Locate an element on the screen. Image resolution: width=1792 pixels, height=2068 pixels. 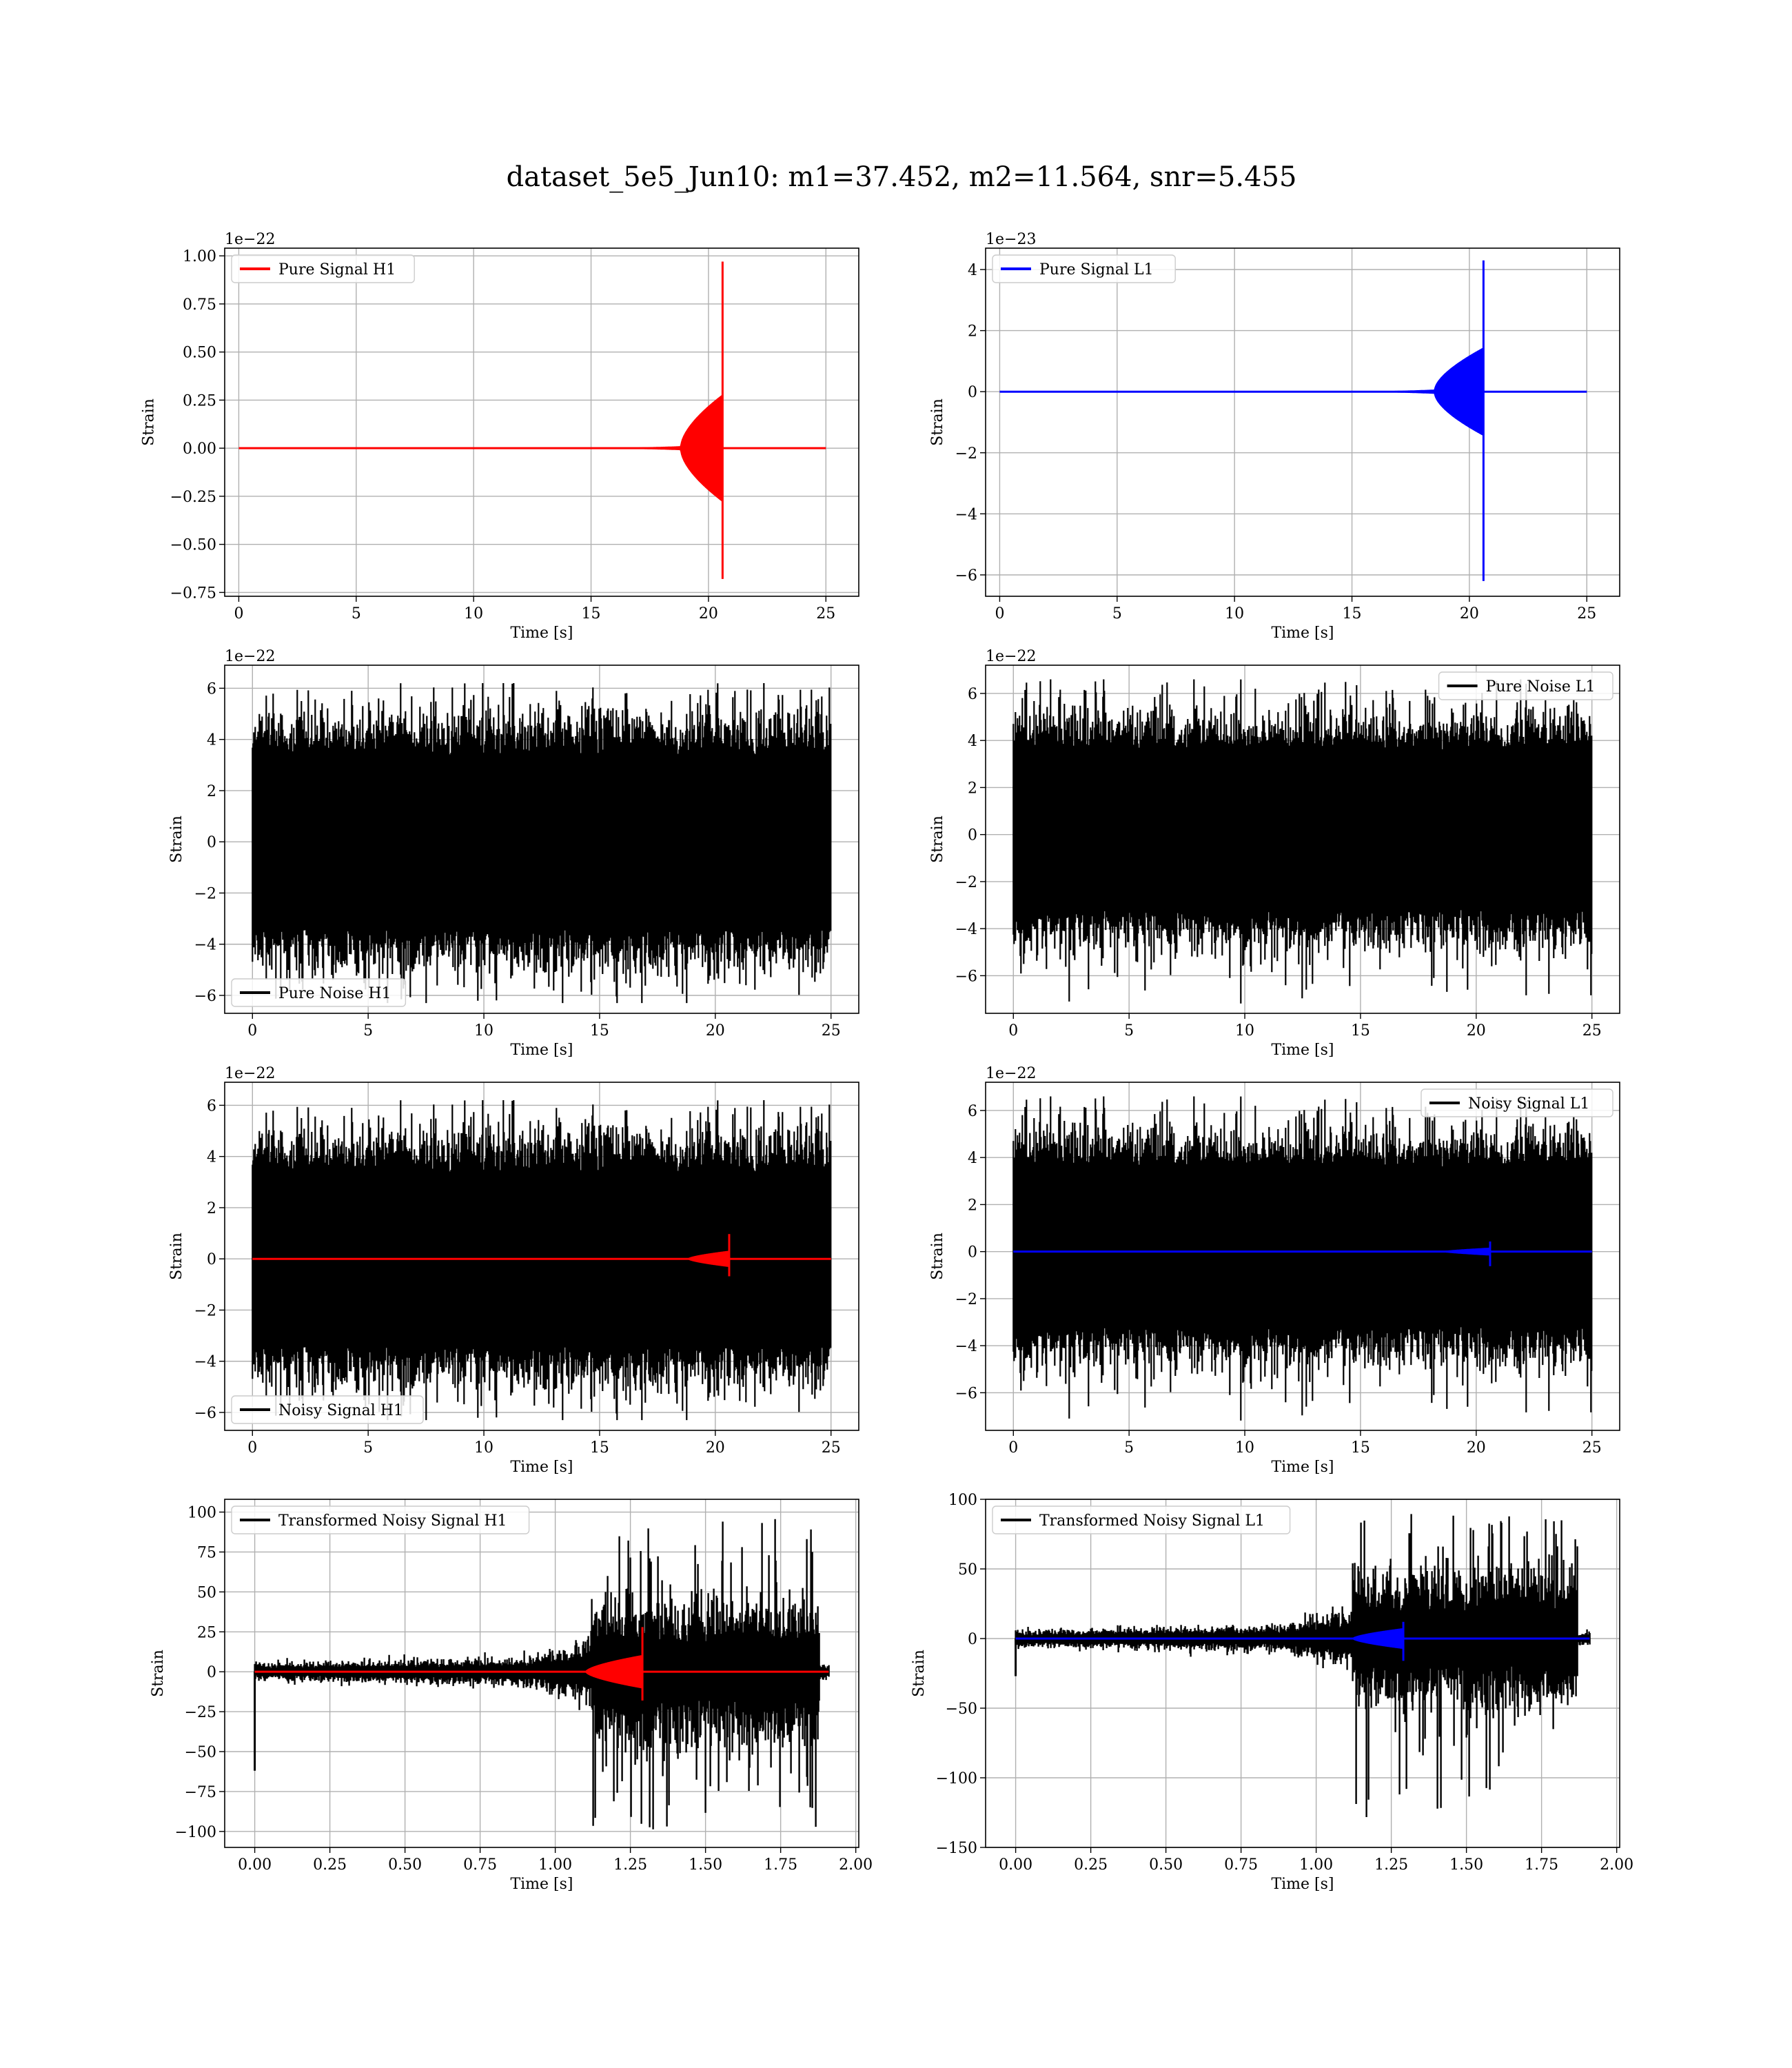
pure-signal-l1-xlabel: Time [s] is located at coordinates (1302, 633).